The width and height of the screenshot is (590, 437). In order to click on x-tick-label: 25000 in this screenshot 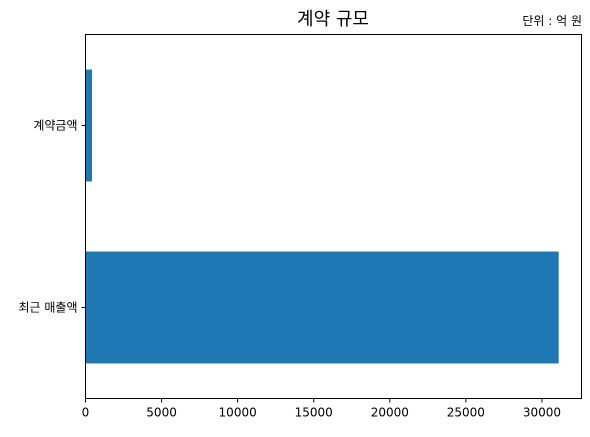, I will do `click(466, 413)`.